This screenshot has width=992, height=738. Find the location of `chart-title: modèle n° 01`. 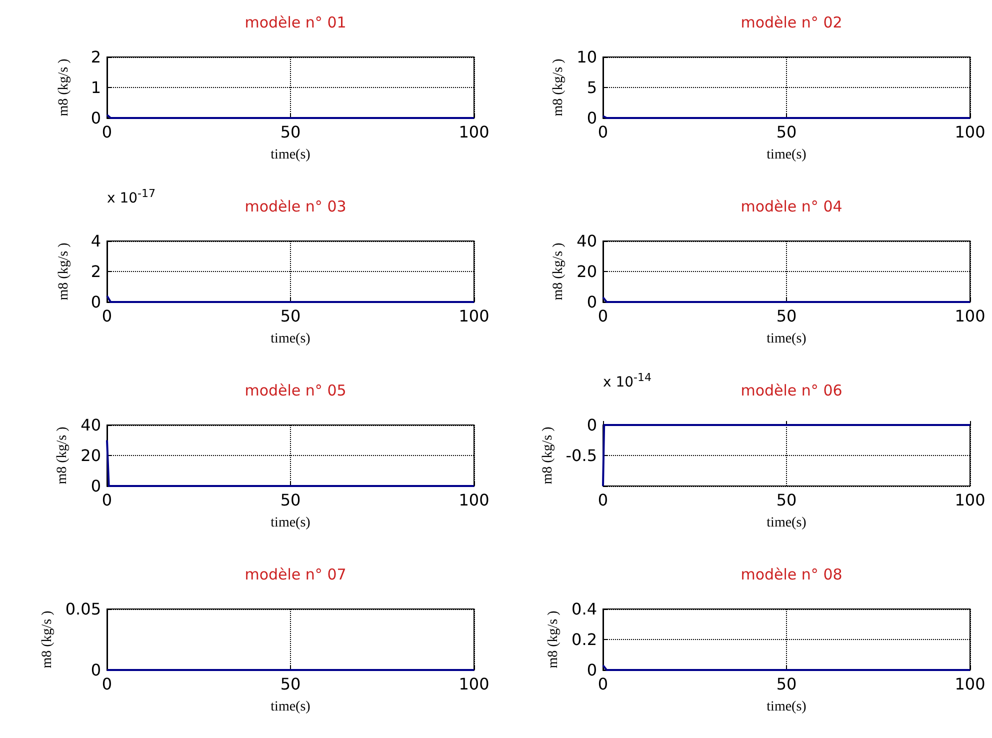

chart-title: modèle n° 01 is located at coordinates (295, 23).